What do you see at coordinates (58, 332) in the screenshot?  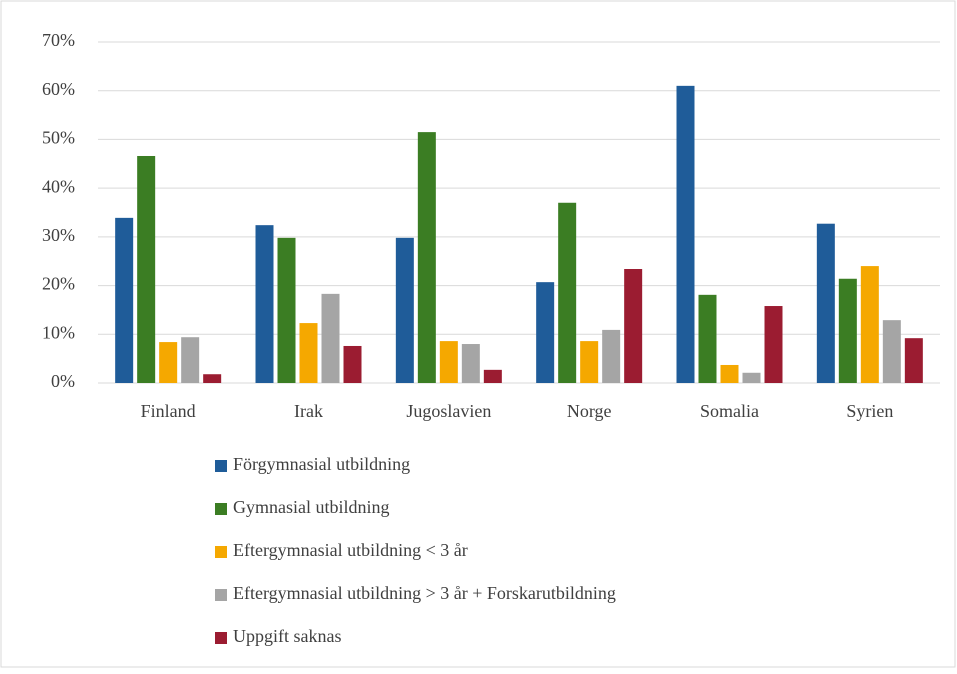 I see `y-tick-label: 10%` at bounding box center [58, 332].